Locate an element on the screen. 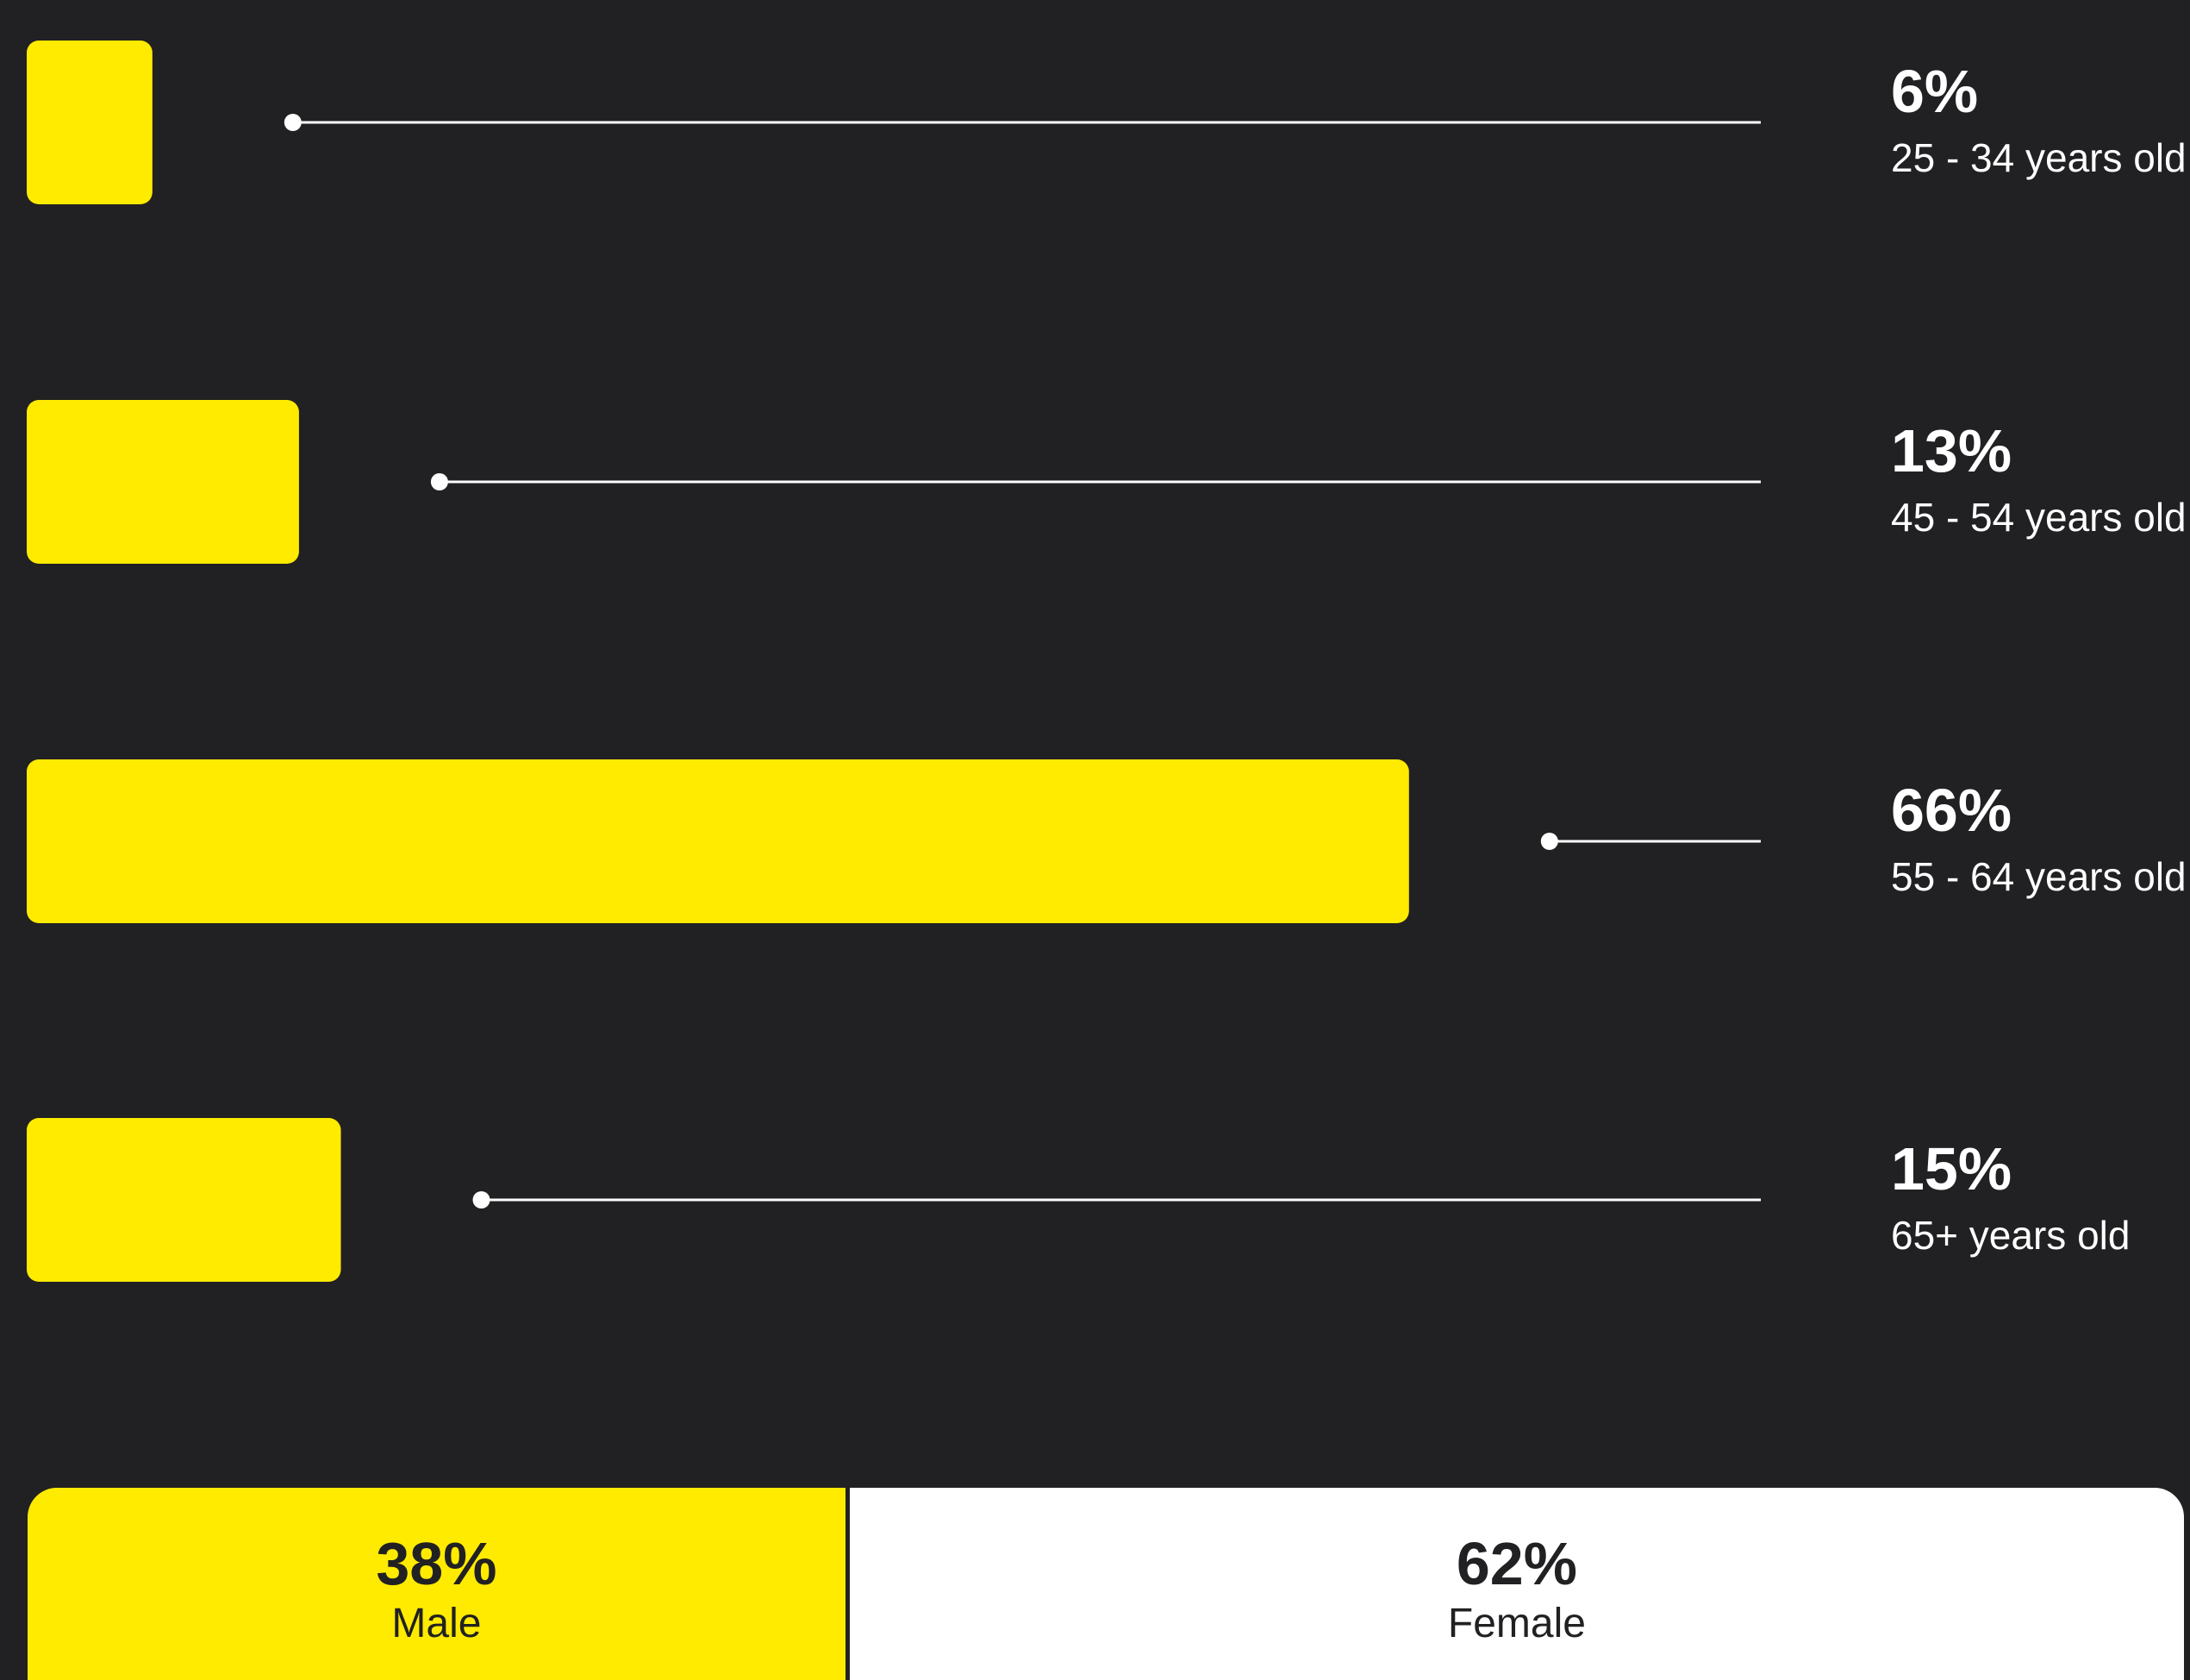 The width and height of the screenshot is (2190, 1680). age-category-label-3: 65+ years old is located at coordinates (2011, 1235).